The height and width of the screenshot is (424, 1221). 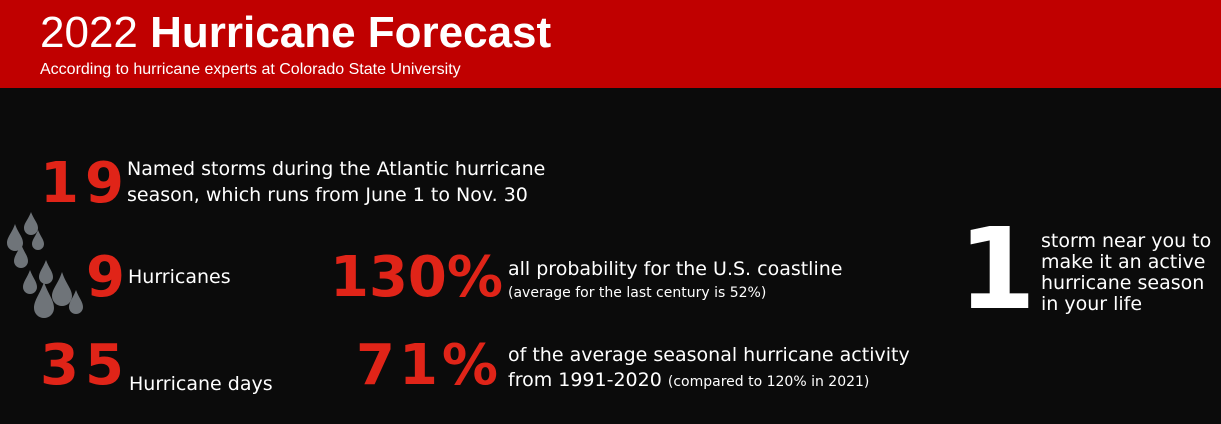 I want to click on title-year: 2022, so click(x=89, y=32).